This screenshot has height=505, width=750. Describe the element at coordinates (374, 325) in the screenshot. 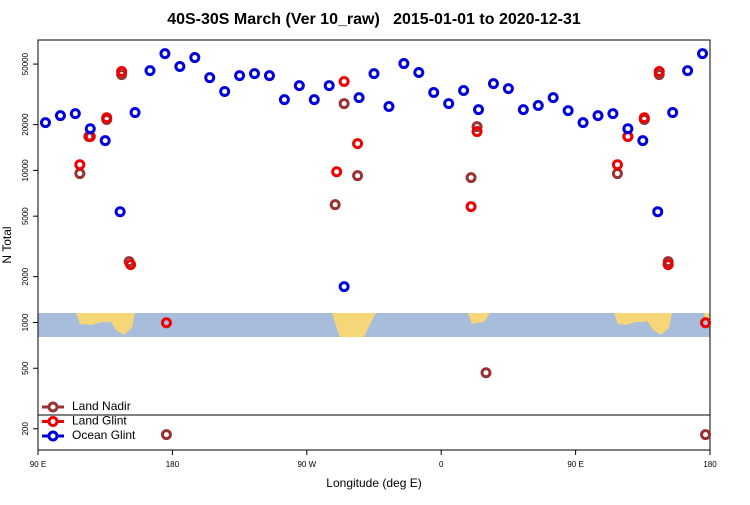

I see `map-strip` at that location.